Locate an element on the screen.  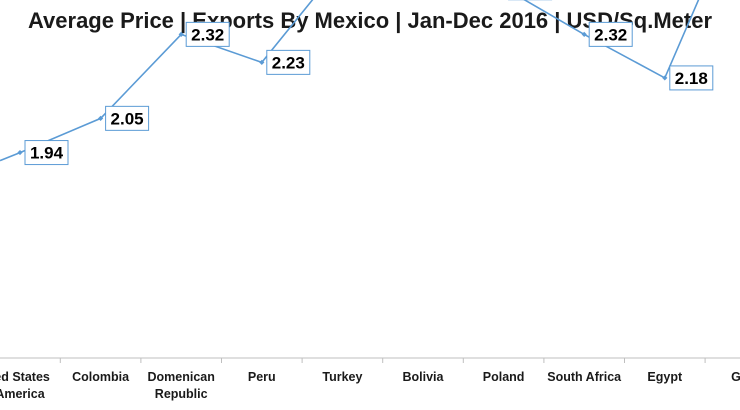
x-tick-label: Turkey is located at coordinates (342, 377).